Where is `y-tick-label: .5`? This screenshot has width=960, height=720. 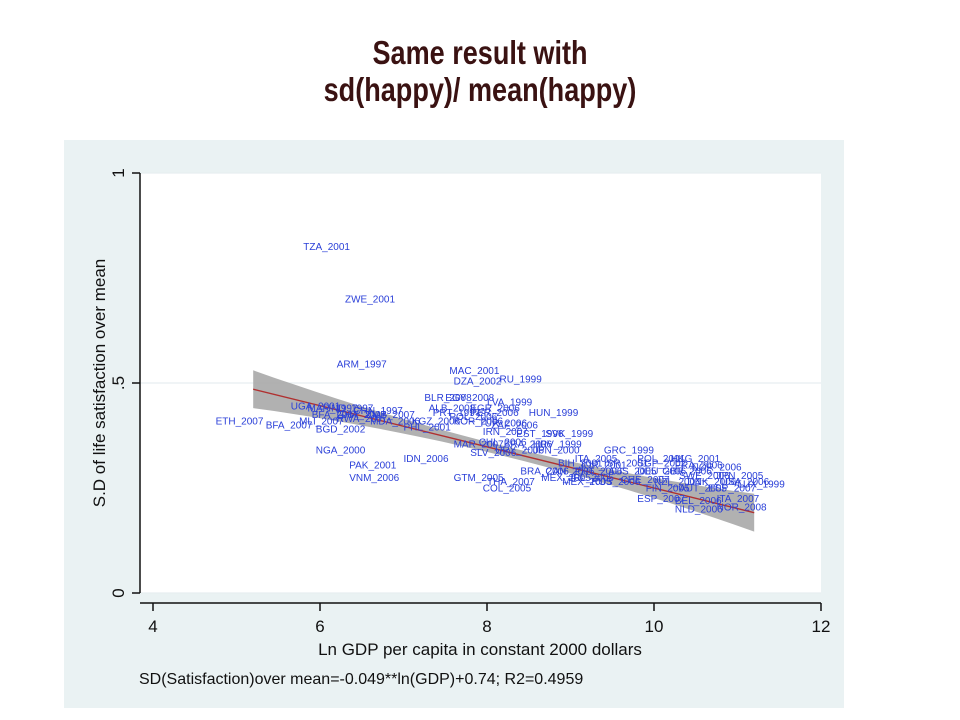 y-tick-label: .5 is located at coordinates (118, 383).